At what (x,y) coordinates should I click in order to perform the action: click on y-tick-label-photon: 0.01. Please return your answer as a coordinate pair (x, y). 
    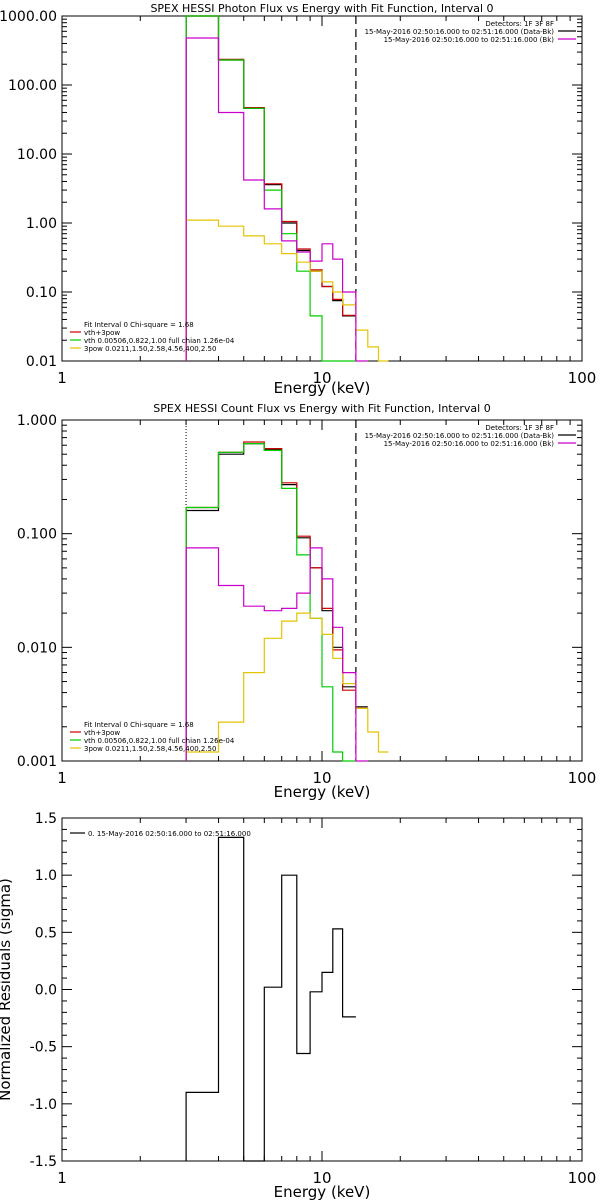
    Looking at the image, I should click on (41, 362).